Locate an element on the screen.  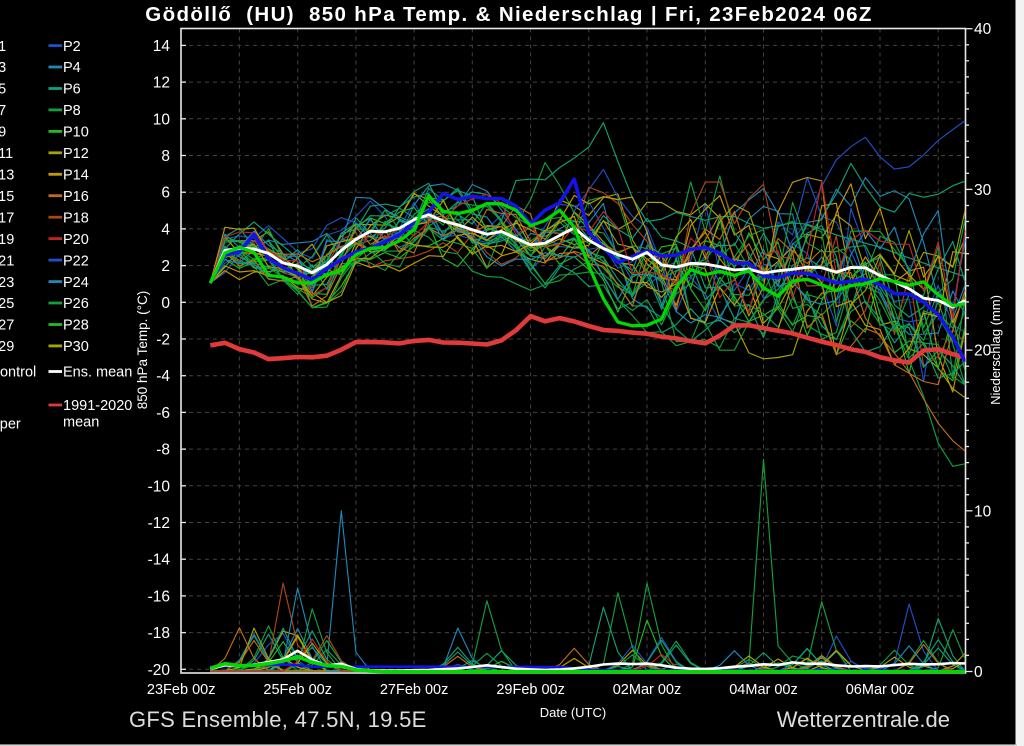
svg-text: 2 is located at coordinates (165, 266).